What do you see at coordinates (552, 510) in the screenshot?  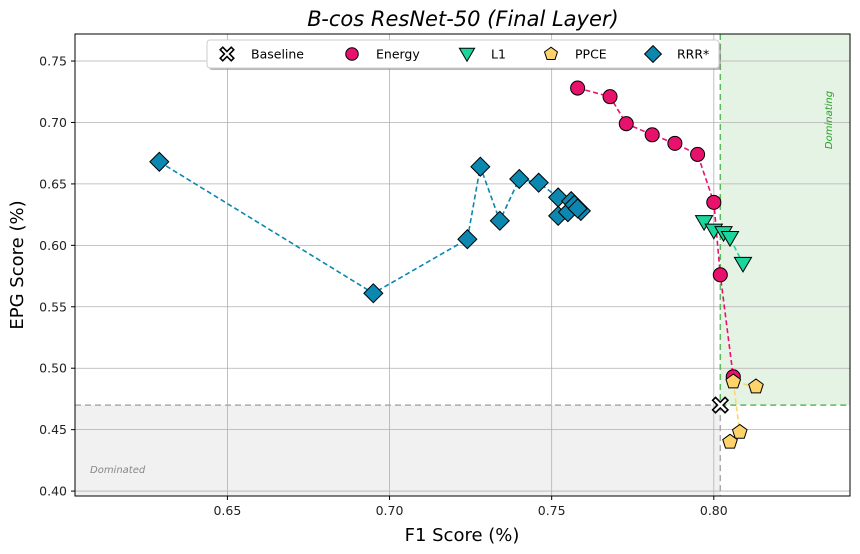 I see `x-tick-label: 0.75` at bounding box center [552, 510].